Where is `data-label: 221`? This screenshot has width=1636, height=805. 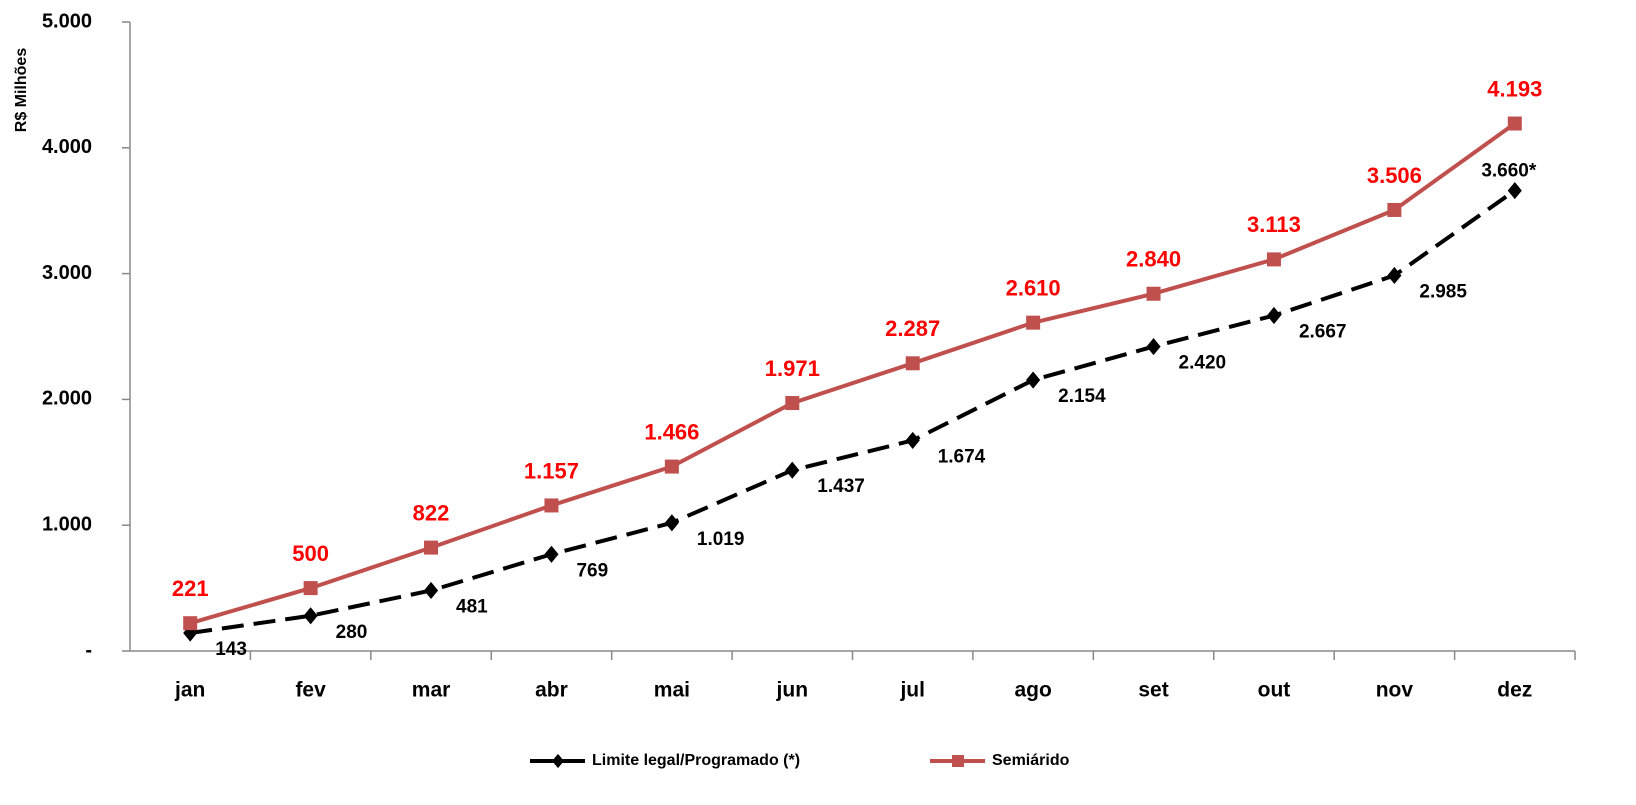 data-label: 221 is located at coordinates (190, 588).